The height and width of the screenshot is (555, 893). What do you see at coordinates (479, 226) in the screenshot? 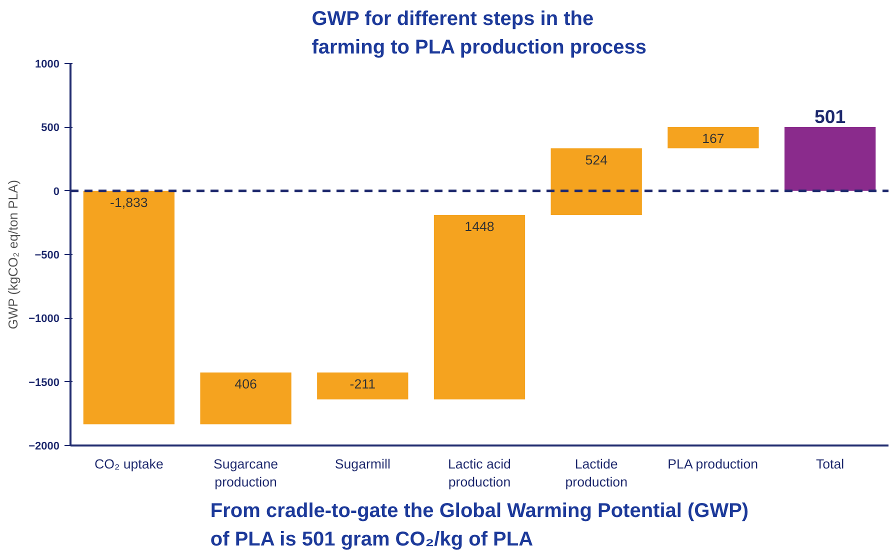
I see `data-label: 1448` at bounding box center [479, 226].